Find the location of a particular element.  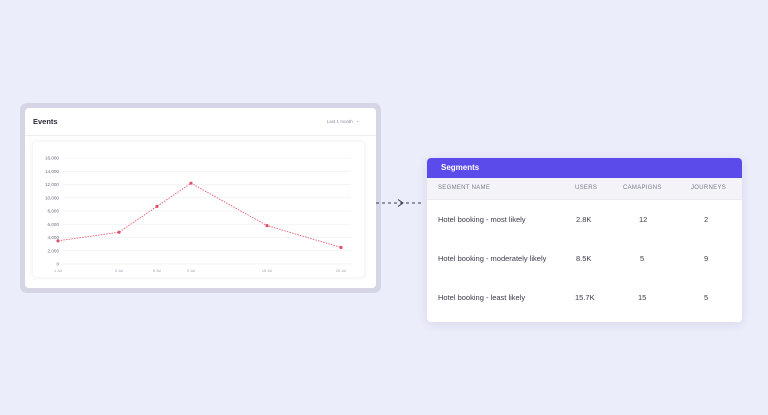

events-header: Events Last 1 month ⌄ is located at coordinates (200, 122).